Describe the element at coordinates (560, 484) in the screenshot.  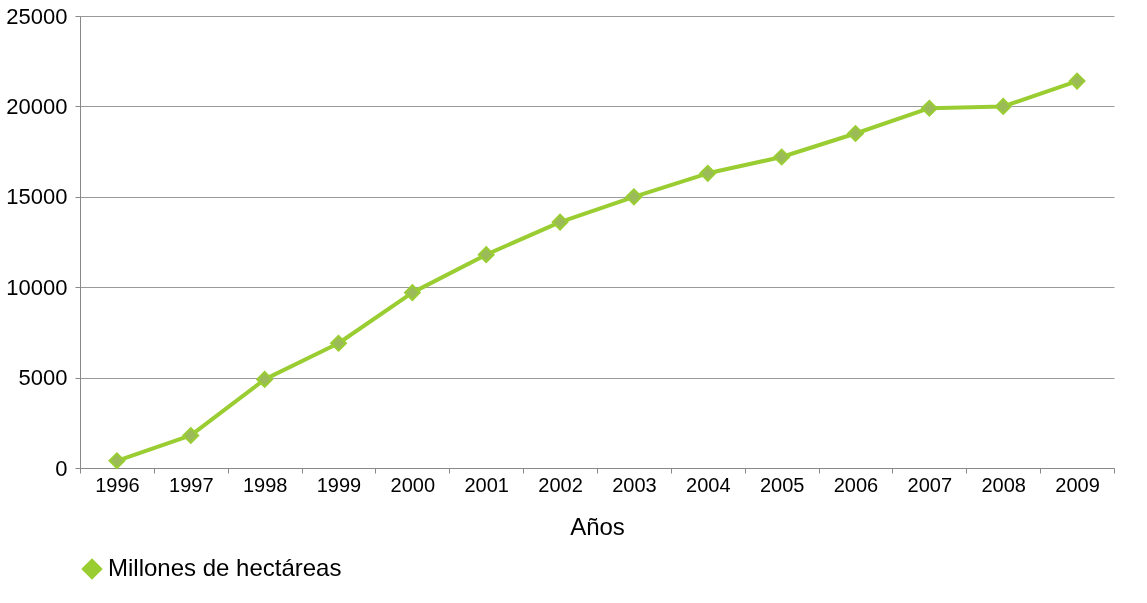
I see `x-tick-label: 2002` at that location.